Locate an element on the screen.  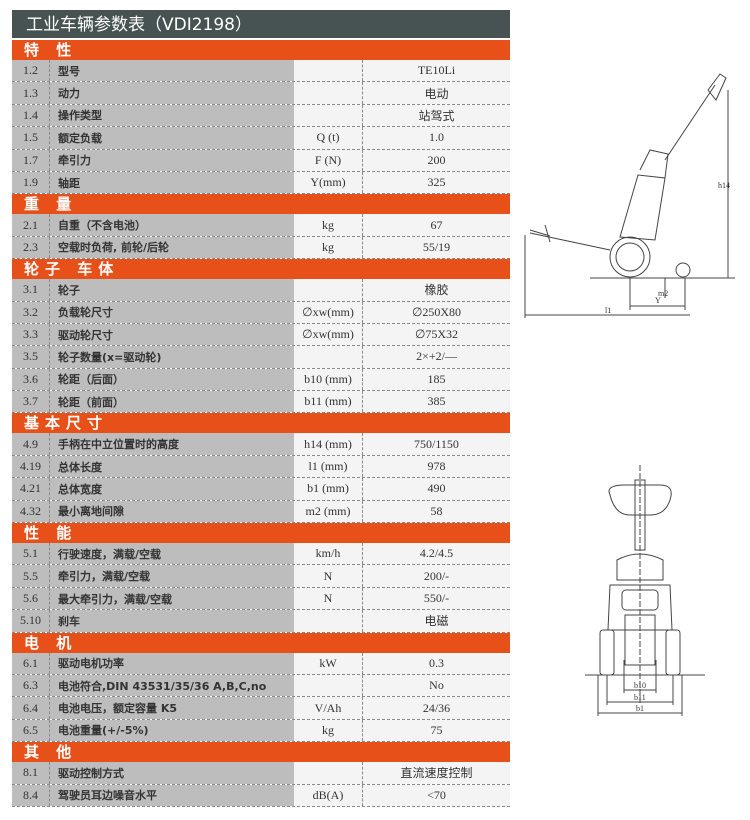
row-value: 直流速度控制 is located at coordinates (436, 773).